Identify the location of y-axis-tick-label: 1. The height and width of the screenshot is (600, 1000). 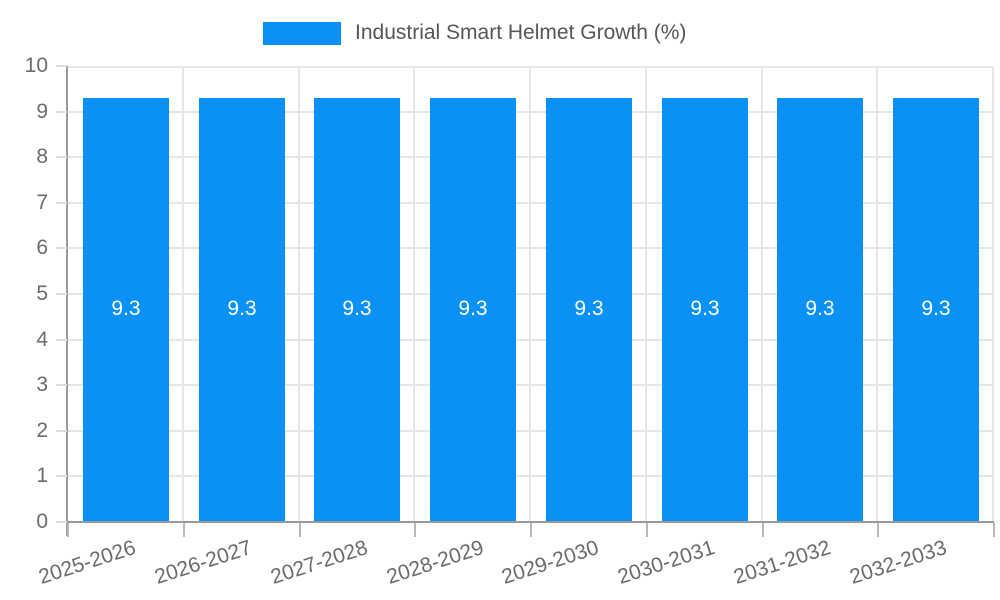
(42, 476).